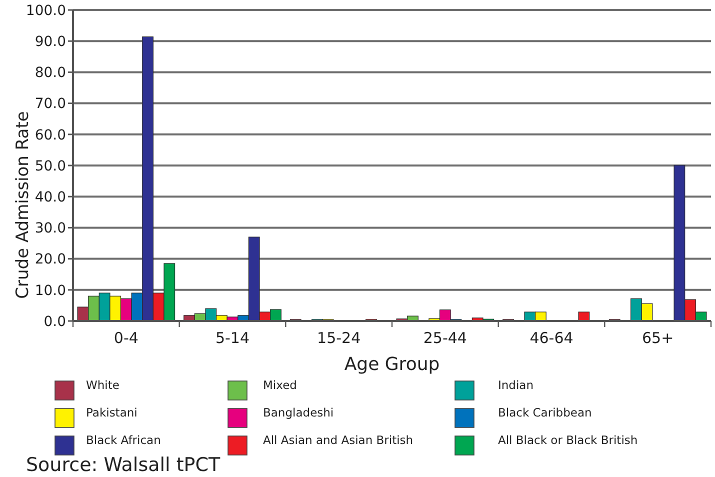 The width and height of the screenshot is (715, 477). Describe the element at coordinates (50, 42) in the screenshot. I see `y-tick-label: 90.0` at that location.